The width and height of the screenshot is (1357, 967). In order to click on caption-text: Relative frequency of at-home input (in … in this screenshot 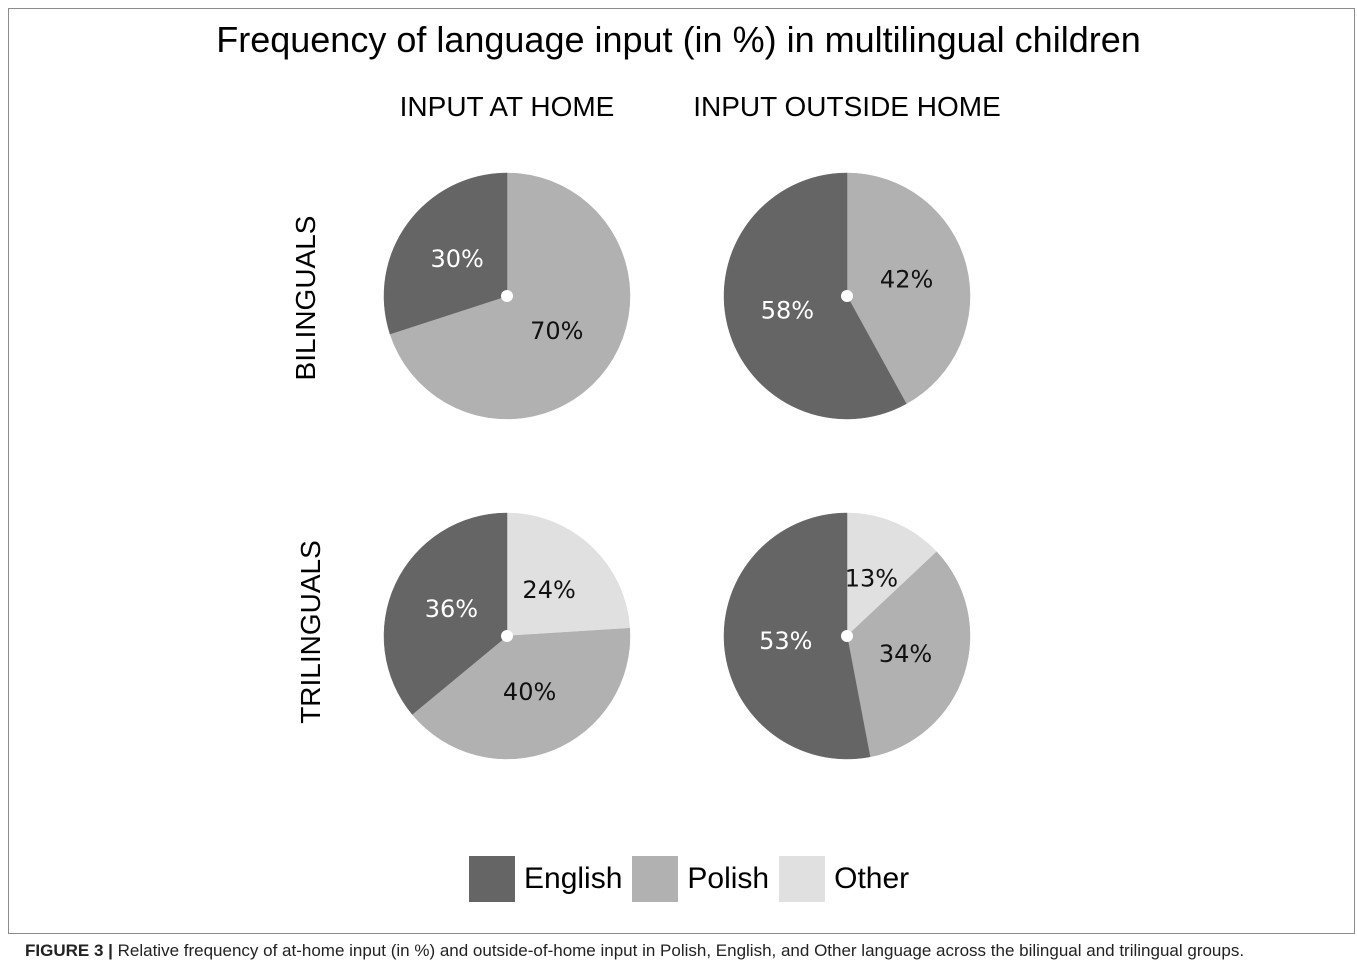, I will do `click(681, 950)`.